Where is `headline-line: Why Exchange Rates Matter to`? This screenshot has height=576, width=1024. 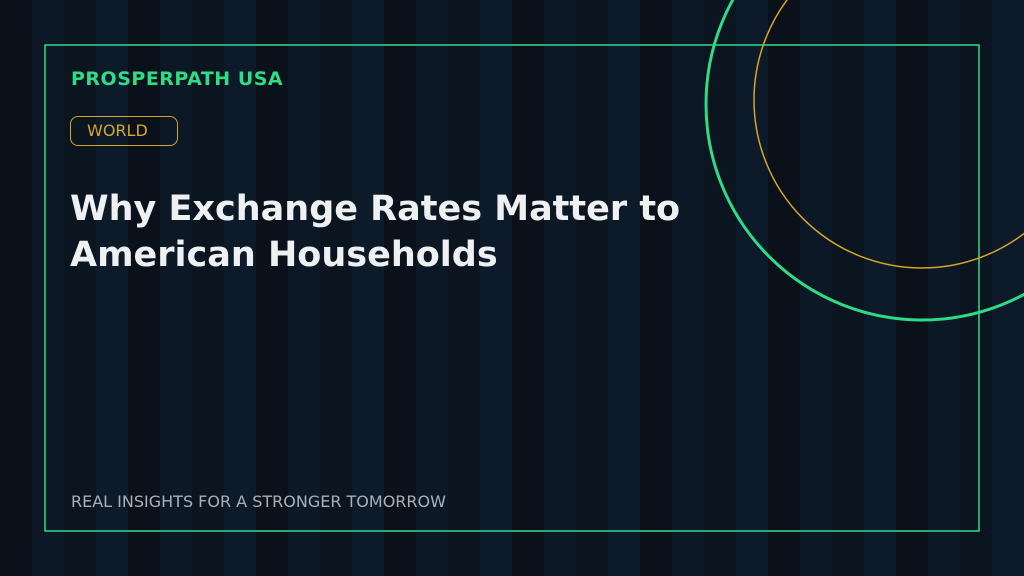 headline-line: Why Exchange Rates Matter to is located at coordinates (375, 209).